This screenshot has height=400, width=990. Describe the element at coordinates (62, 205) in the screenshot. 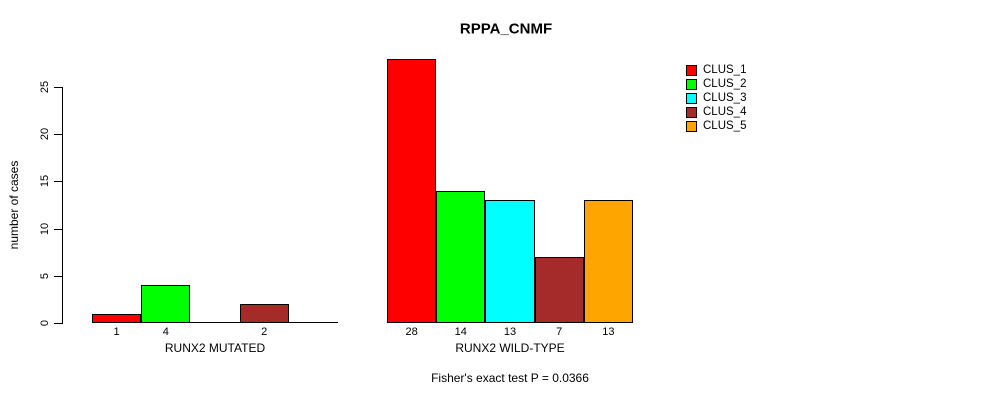

I see `y-axis-spine` at that location.